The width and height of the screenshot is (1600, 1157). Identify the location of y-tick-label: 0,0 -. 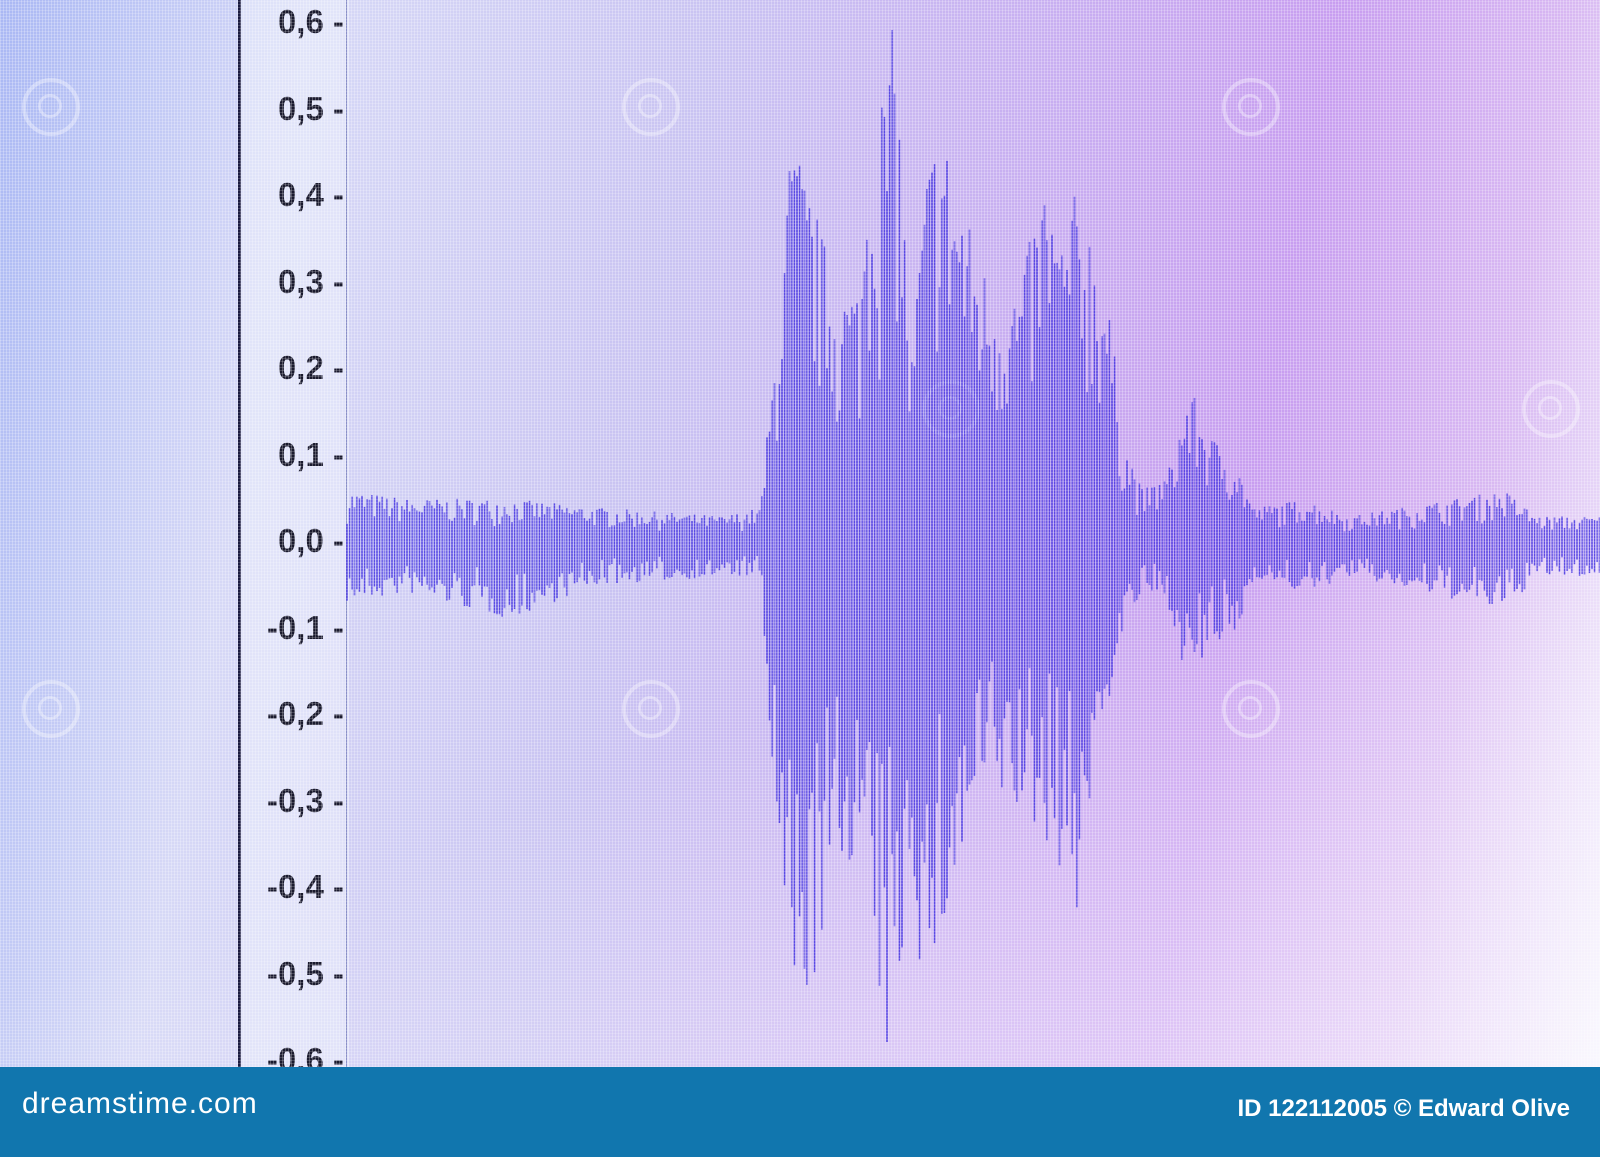
(310, 540).